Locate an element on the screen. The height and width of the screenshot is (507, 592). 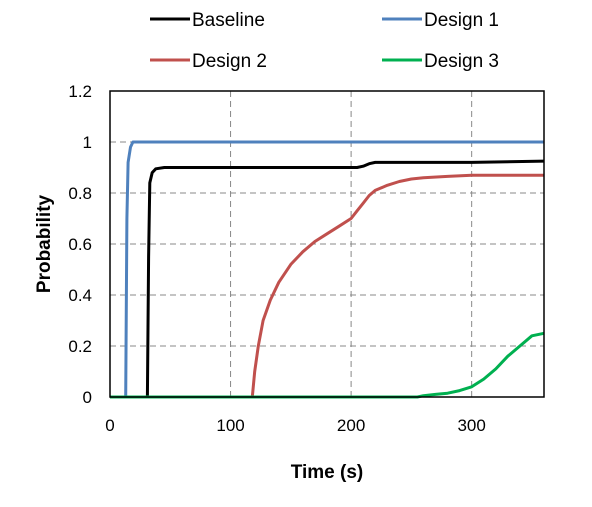
y-tick-labels: 0 0.2 0.4 0.6 0.8 1 1.2 is located at coordinates (80, 244).